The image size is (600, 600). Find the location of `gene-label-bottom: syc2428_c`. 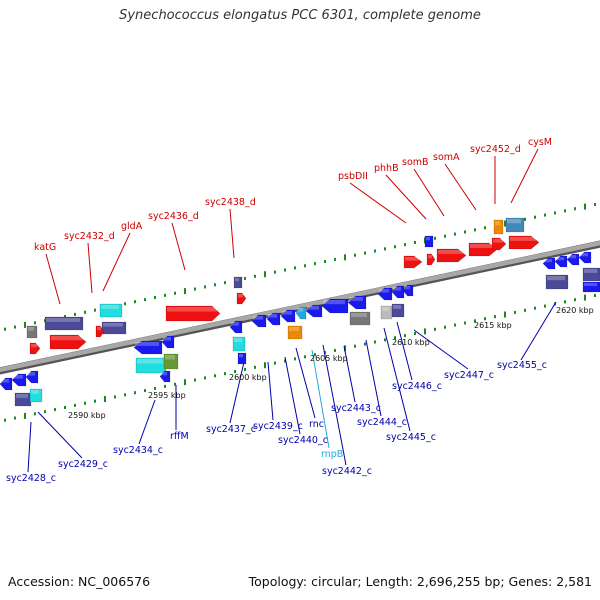

gene-label-bottom: syc2428_c is located at coordinates (31, 478).